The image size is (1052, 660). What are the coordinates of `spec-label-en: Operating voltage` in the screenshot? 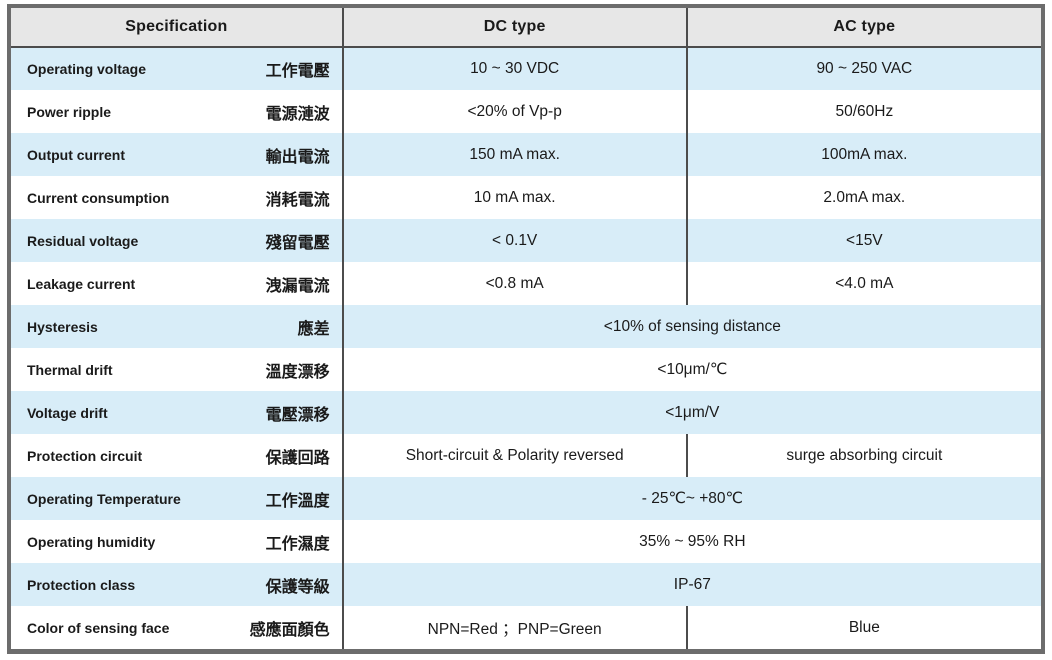 It's located at (87, 69).